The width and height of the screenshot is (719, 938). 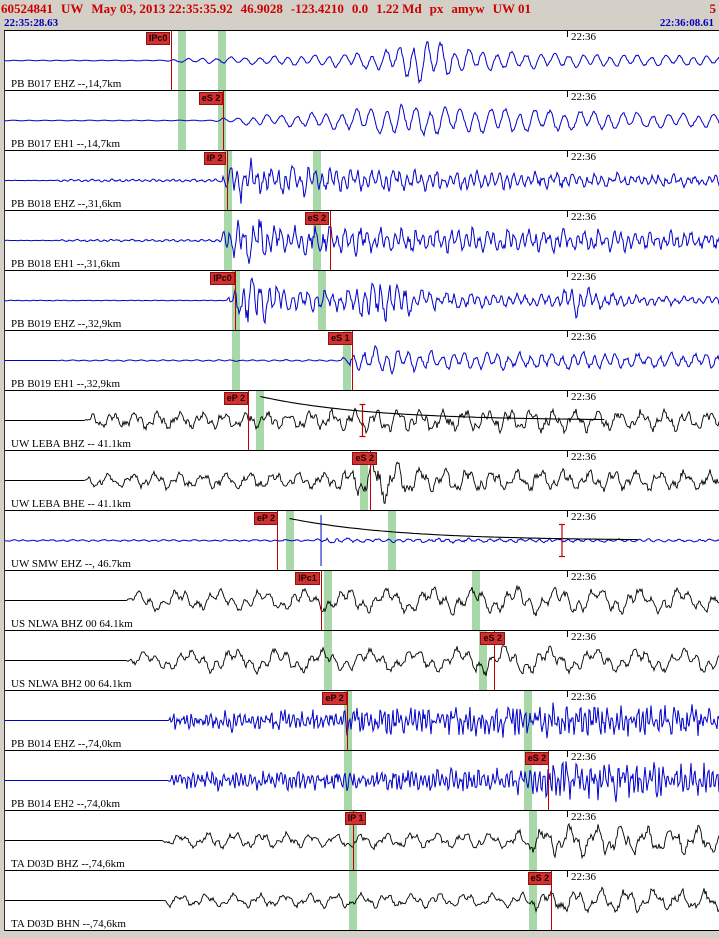 I want to click on trace-panel: 22:36 IPc1 US NLWA BHZ 00 64.1km, so click(x=362, y=601).